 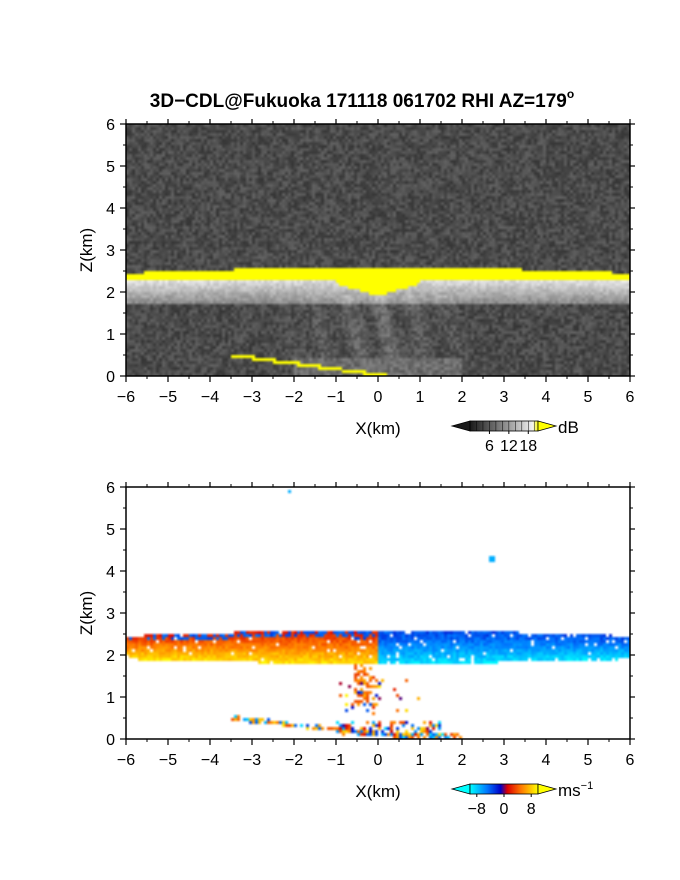 I want to click on colorbar-tick-label: 18, so click(x=528, y=446).